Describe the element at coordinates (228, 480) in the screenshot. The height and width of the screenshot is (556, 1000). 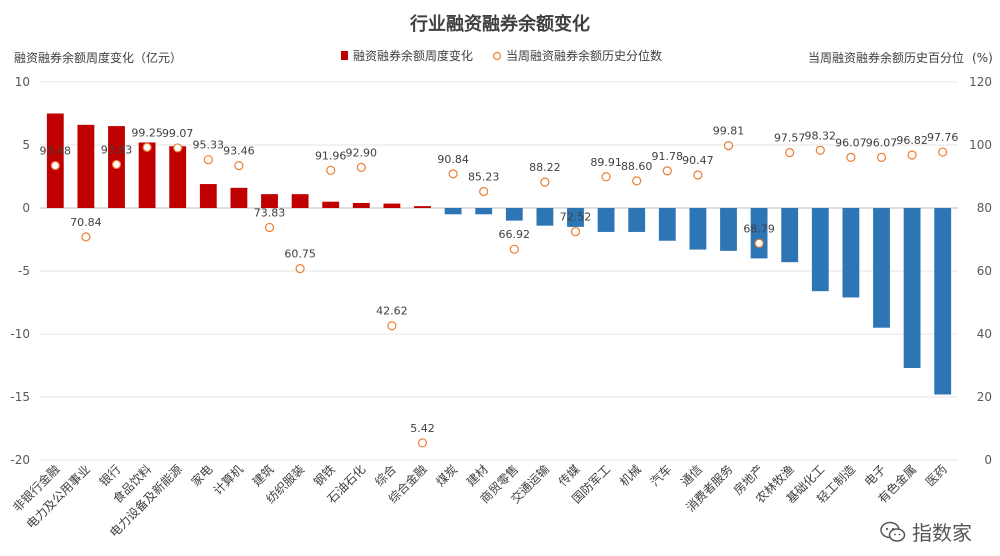
I see `x-tick-label: 计算机` at that location.